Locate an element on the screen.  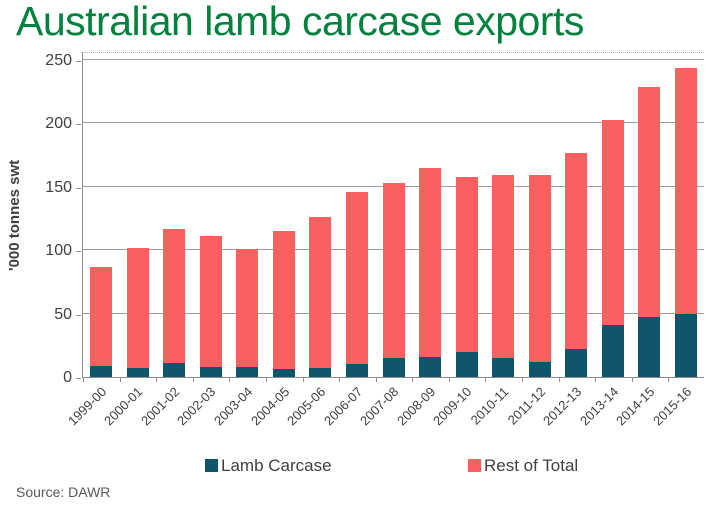
x-axis-label-2001-02: 2001-02 is located at coordinates (160, 406).